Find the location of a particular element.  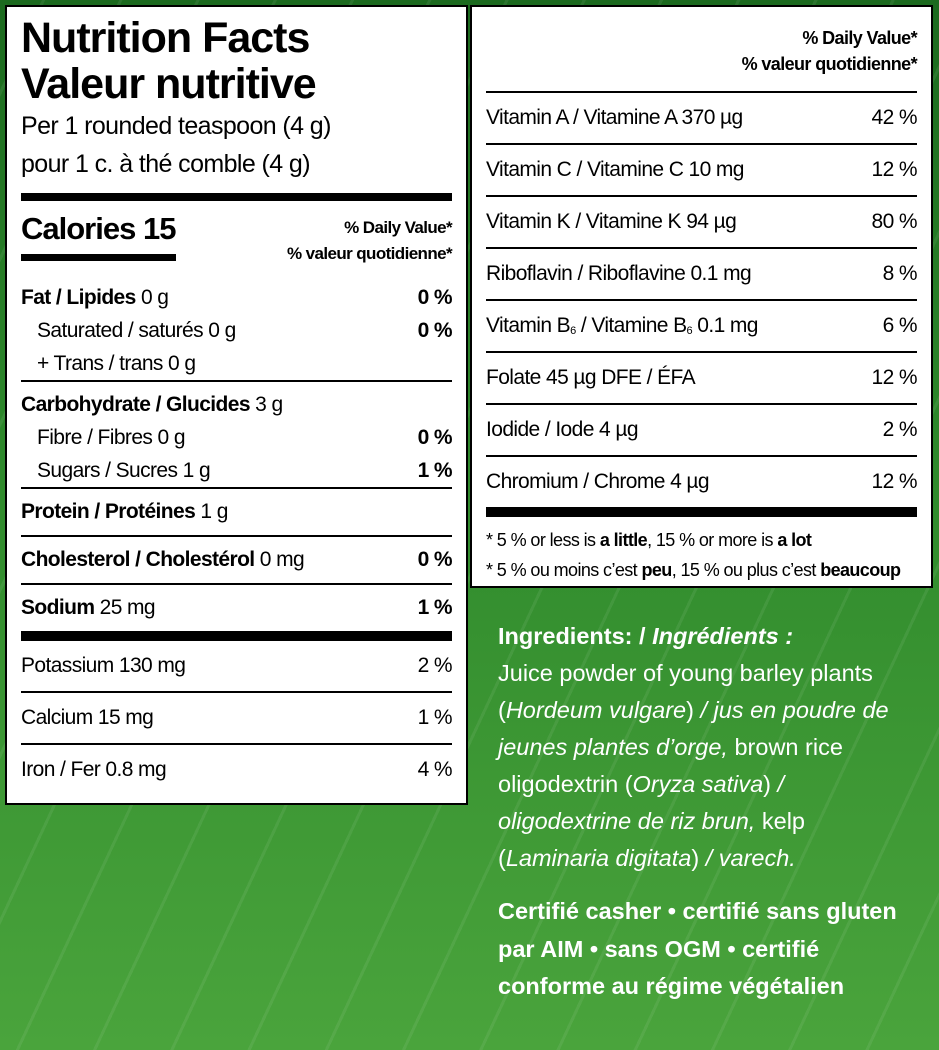

row: Iodide / Iode 4 µg 2 % is located at coordinates (702, 431).